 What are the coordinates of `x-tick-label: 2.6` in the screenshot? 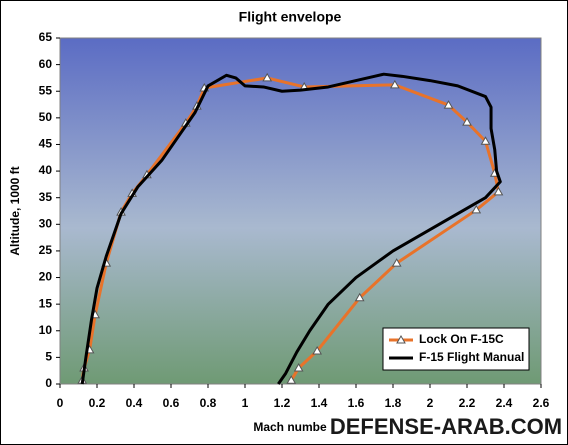 It's located at (541, 403).